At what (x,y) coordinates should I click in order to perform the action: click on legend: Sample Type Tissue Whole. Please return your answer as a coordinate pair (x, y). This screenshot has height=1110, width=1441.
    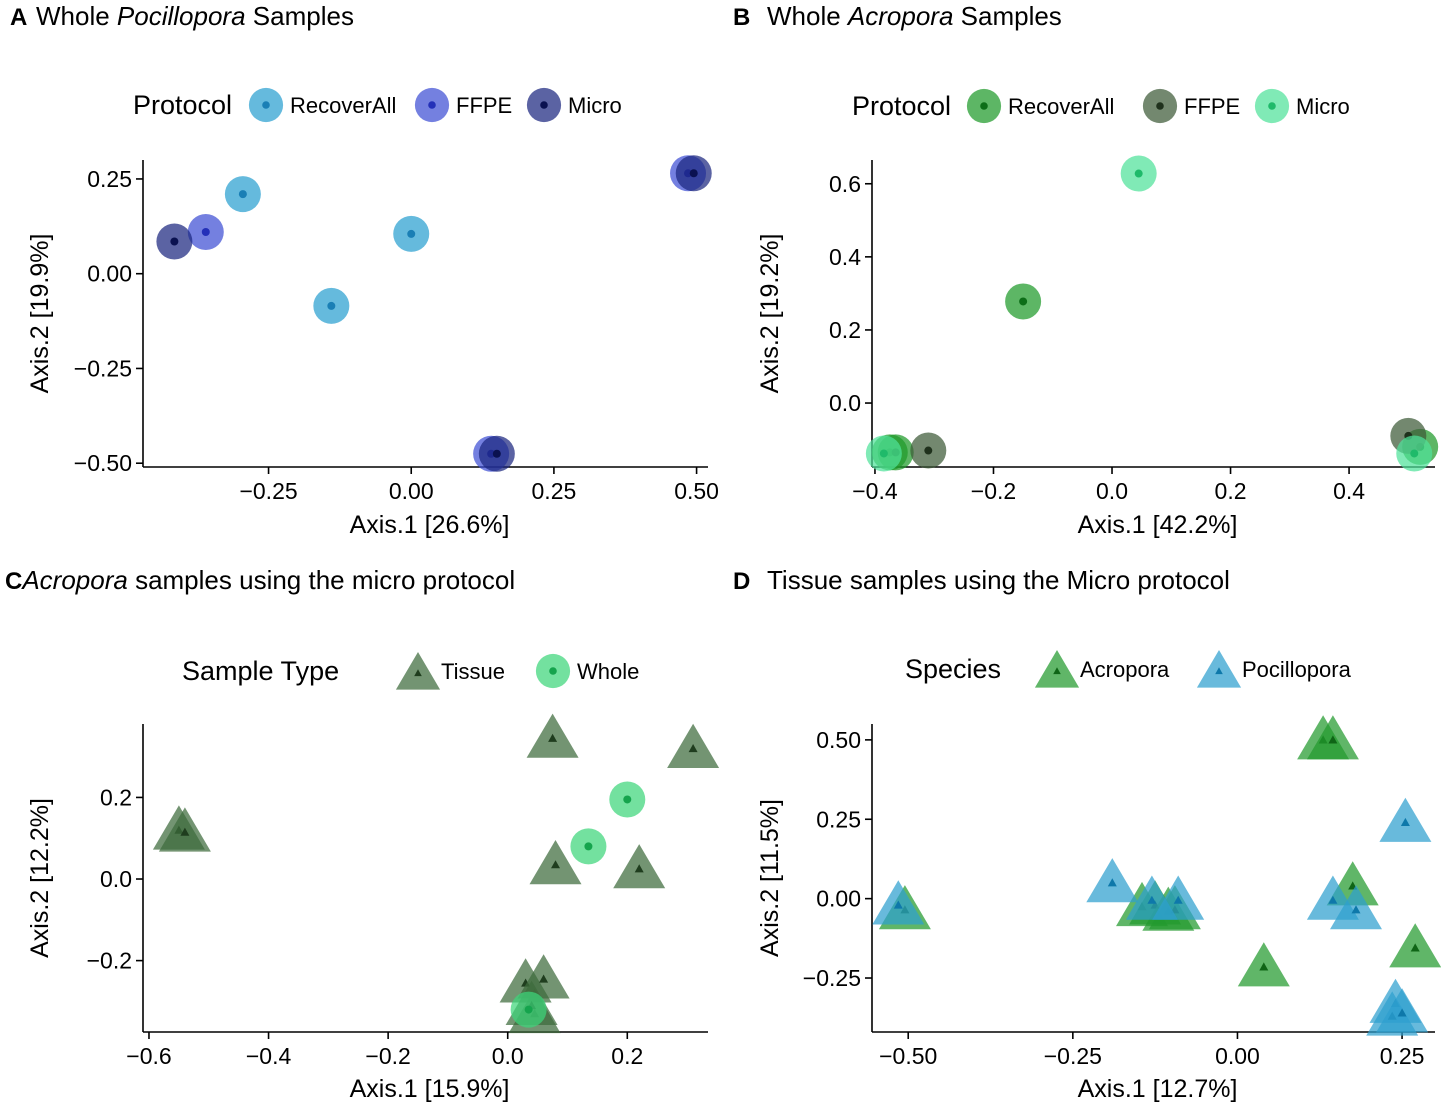
    Looking at the image, I should click on (410, 671).